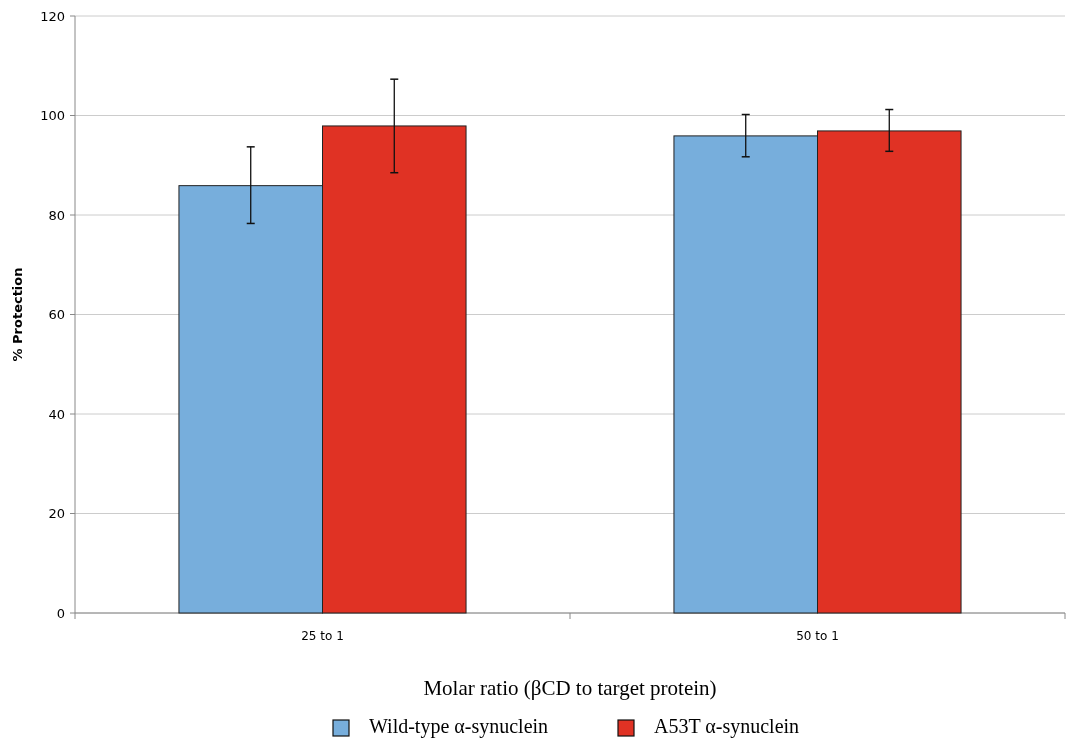  I want to click on y-tick-label: 0, so click(60, 613).